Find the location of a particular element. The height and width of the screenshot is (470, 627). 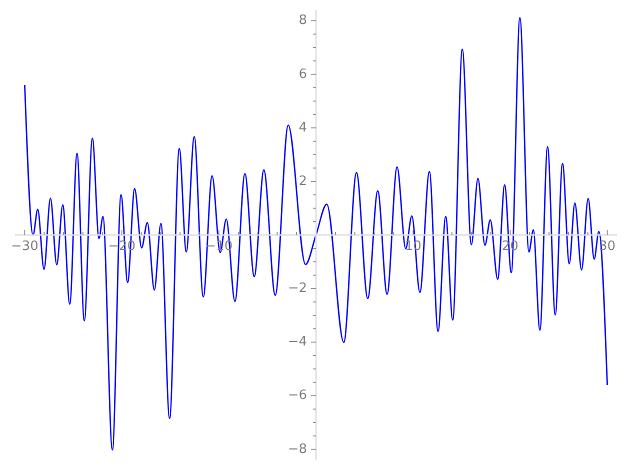

y-tick-label: 8 is located at coordinates (302, 20).